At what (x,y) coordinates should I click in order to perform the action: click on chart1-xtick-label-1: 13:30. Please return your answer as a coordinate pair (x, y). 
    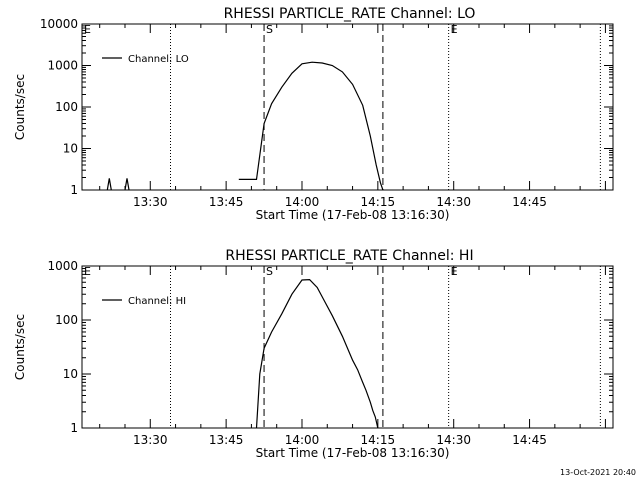
    Looking at the image, I should click on (150, 202).